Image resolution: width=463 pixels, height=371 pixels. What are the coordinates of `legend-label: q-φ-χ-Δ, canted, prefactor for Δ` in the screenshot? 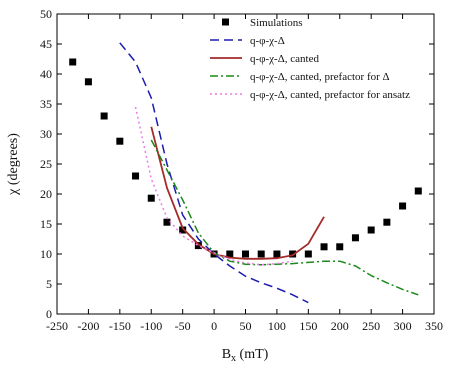 It's located at (320, 77).